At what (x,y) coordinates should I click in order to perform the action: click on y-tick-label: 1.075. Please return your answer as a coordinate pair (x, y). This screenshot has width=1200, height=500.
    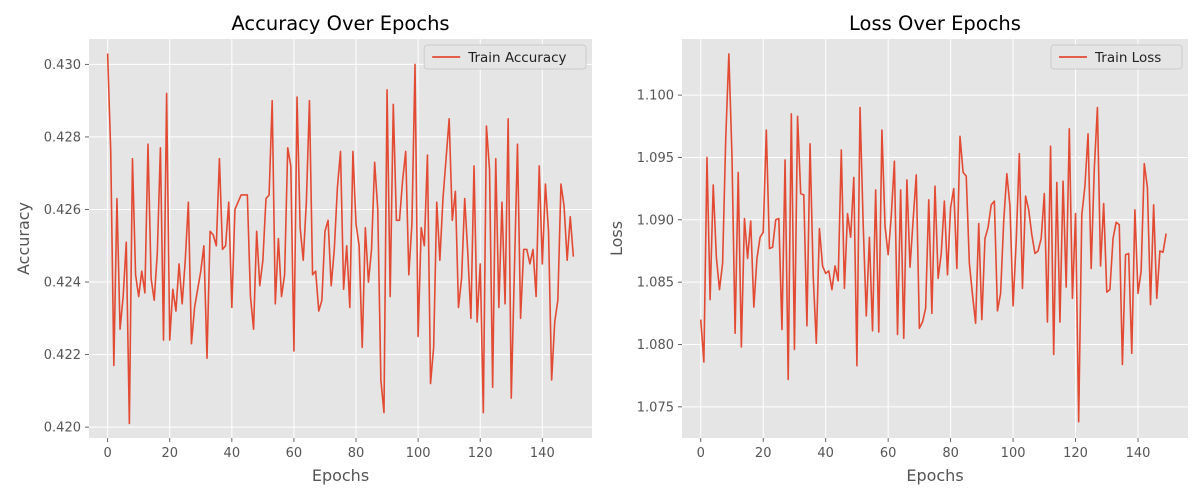
    Looking at the image, I should click on (655, 407).